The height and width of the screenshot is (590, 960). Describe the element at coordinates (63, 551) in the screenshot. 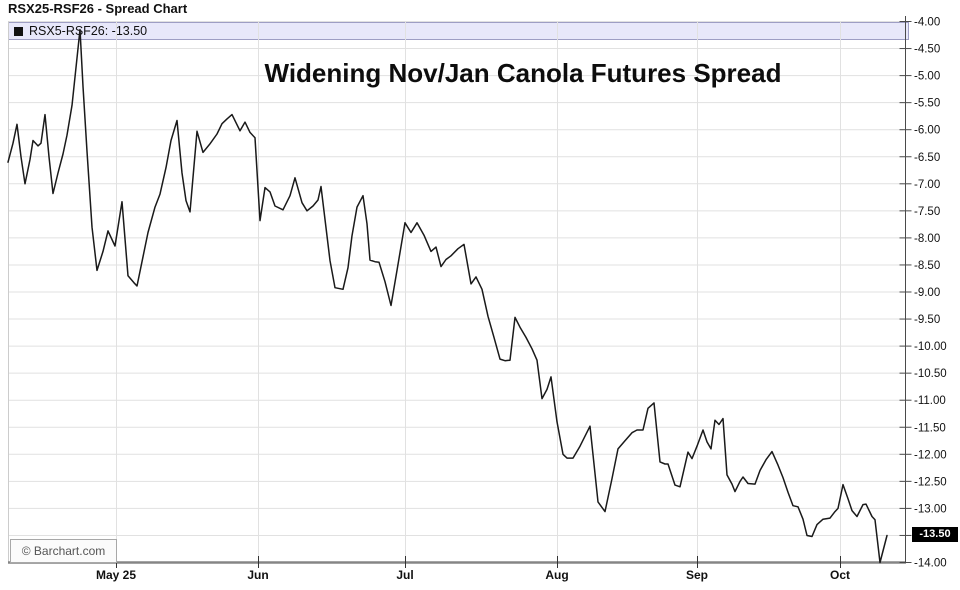

I see `barchart-watermark: © Barchart.com` at that location.